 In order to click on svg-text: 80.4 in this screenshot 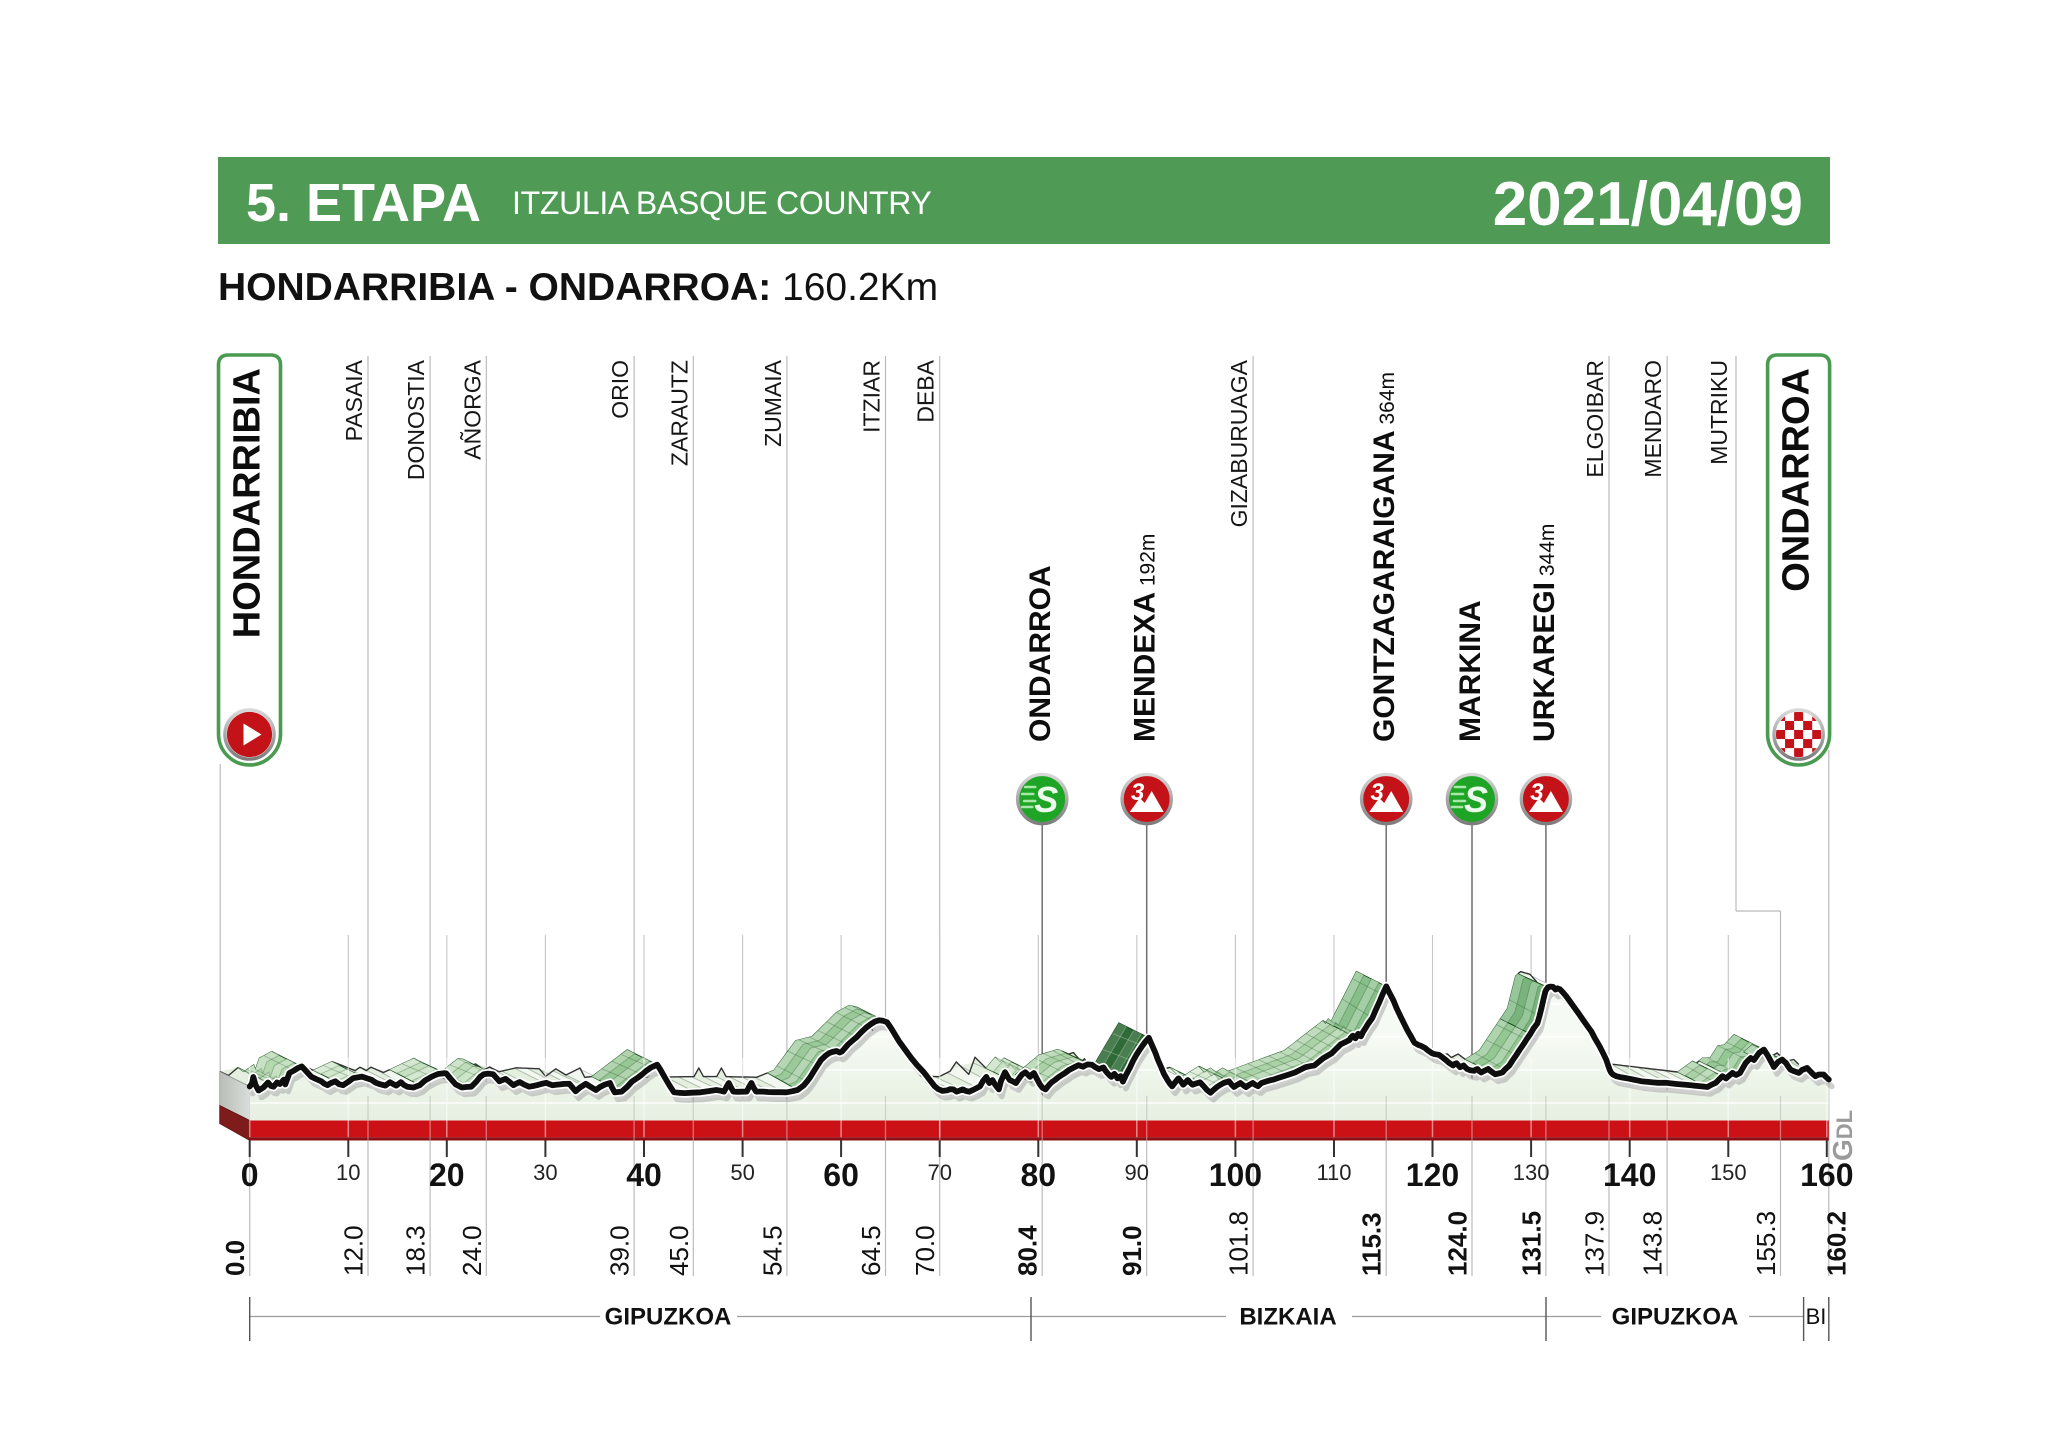, I will do `click(1028, 1250)`.